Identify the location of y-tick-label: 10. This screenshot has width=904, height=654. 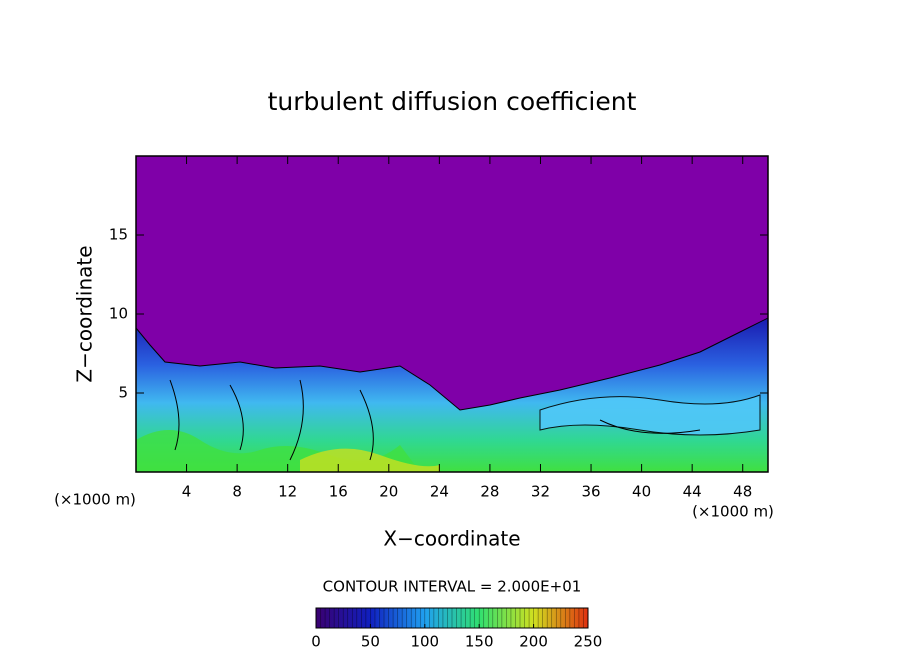
(118, 314).